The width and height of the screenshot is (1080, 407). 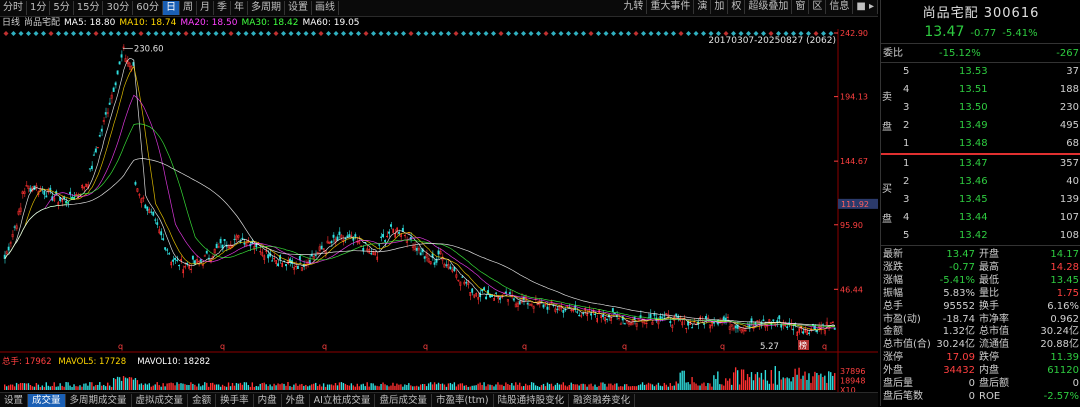 What do you see at coordinates (266, 8) in the screenshot?
I see `period-tab-11: 多周期` at bounding box center [266, 8].